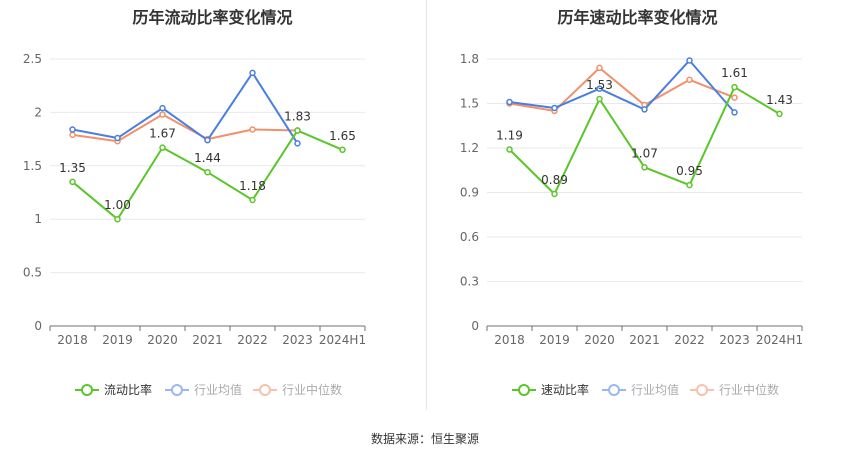  What do you see at coordinates (218, 389) in the screenshot?
I see `legend-label: 行业均值` at bounding box center [218, 389].